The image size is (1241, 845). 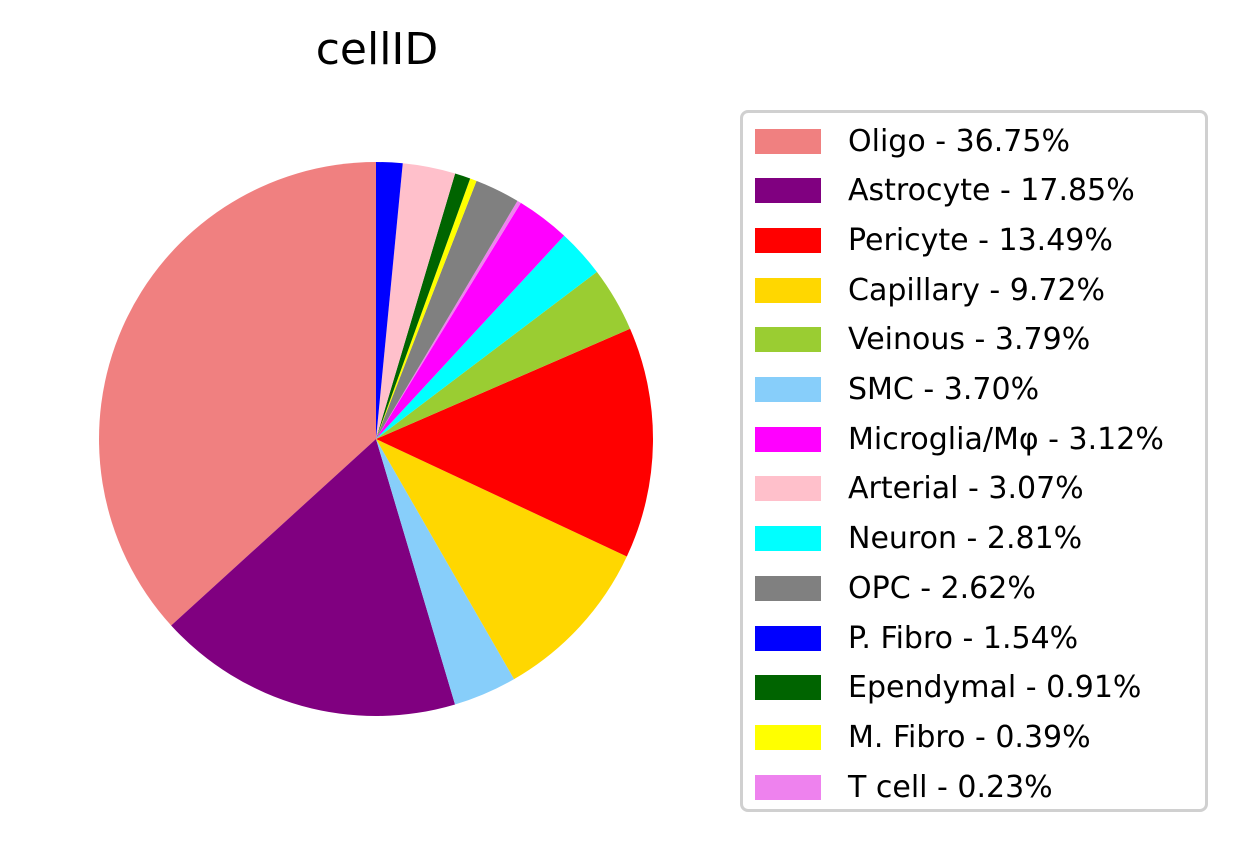 What do you see at coordinates (963, 638) in the screenshot?
I see `legend-label: P. Fibro - 1.54%` at bounding box center [963, 638].